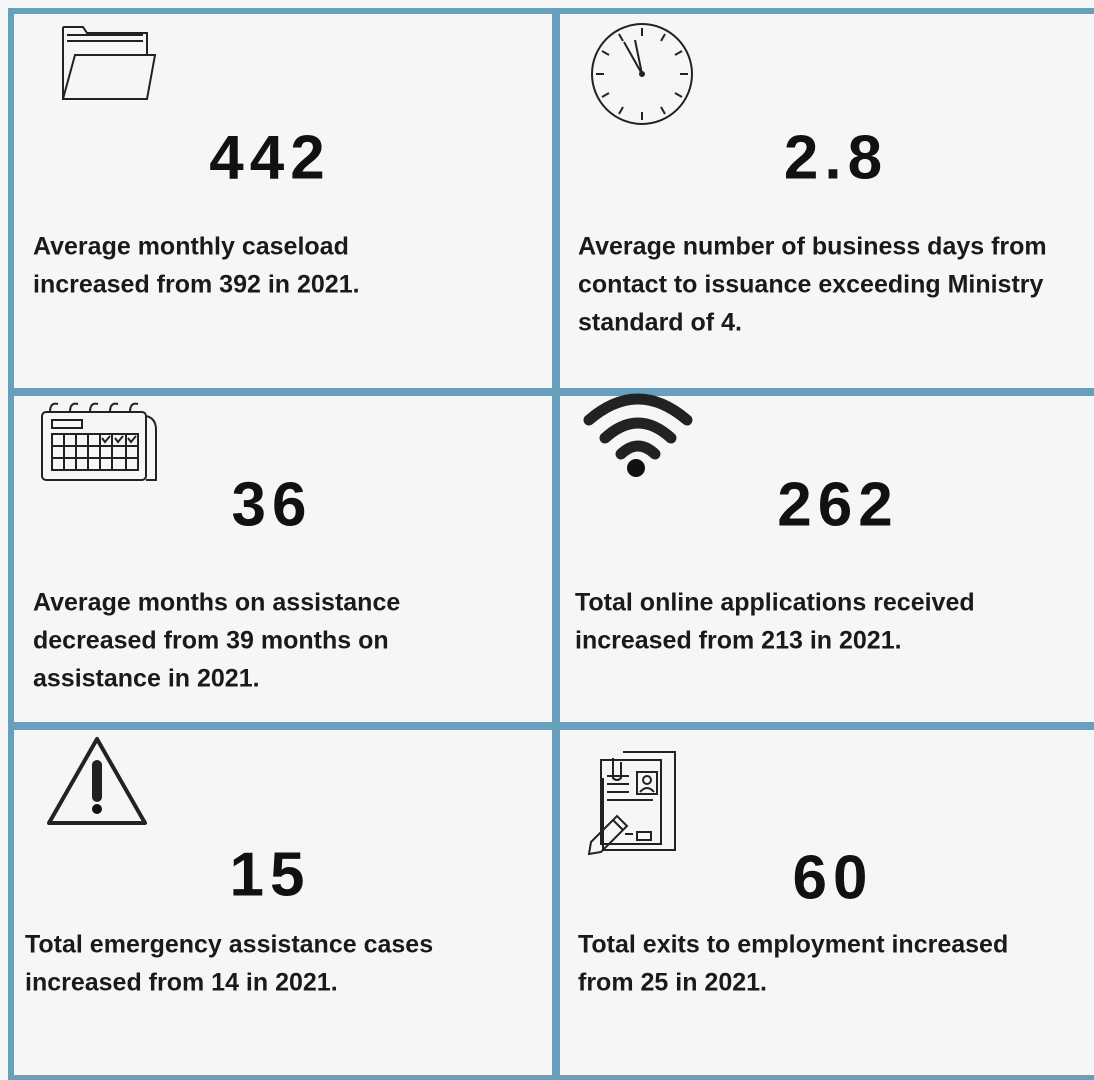  What do you see at coordinates (836, 158) in the screenshot?
I see `stat-value: 2.8` at bounding box center [836, 158].